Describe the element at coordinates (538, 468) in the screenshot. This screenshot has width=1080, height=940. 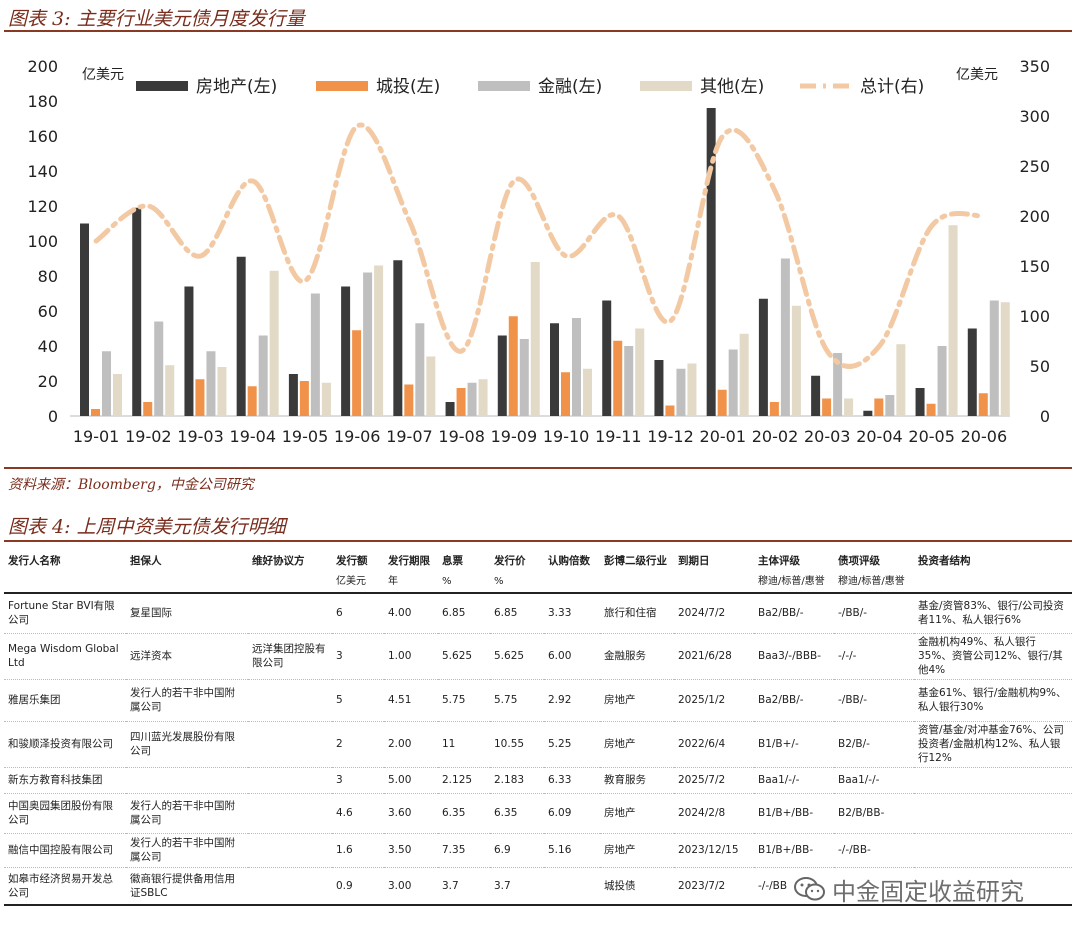
I see `figure3-bottom-rule` at that location.